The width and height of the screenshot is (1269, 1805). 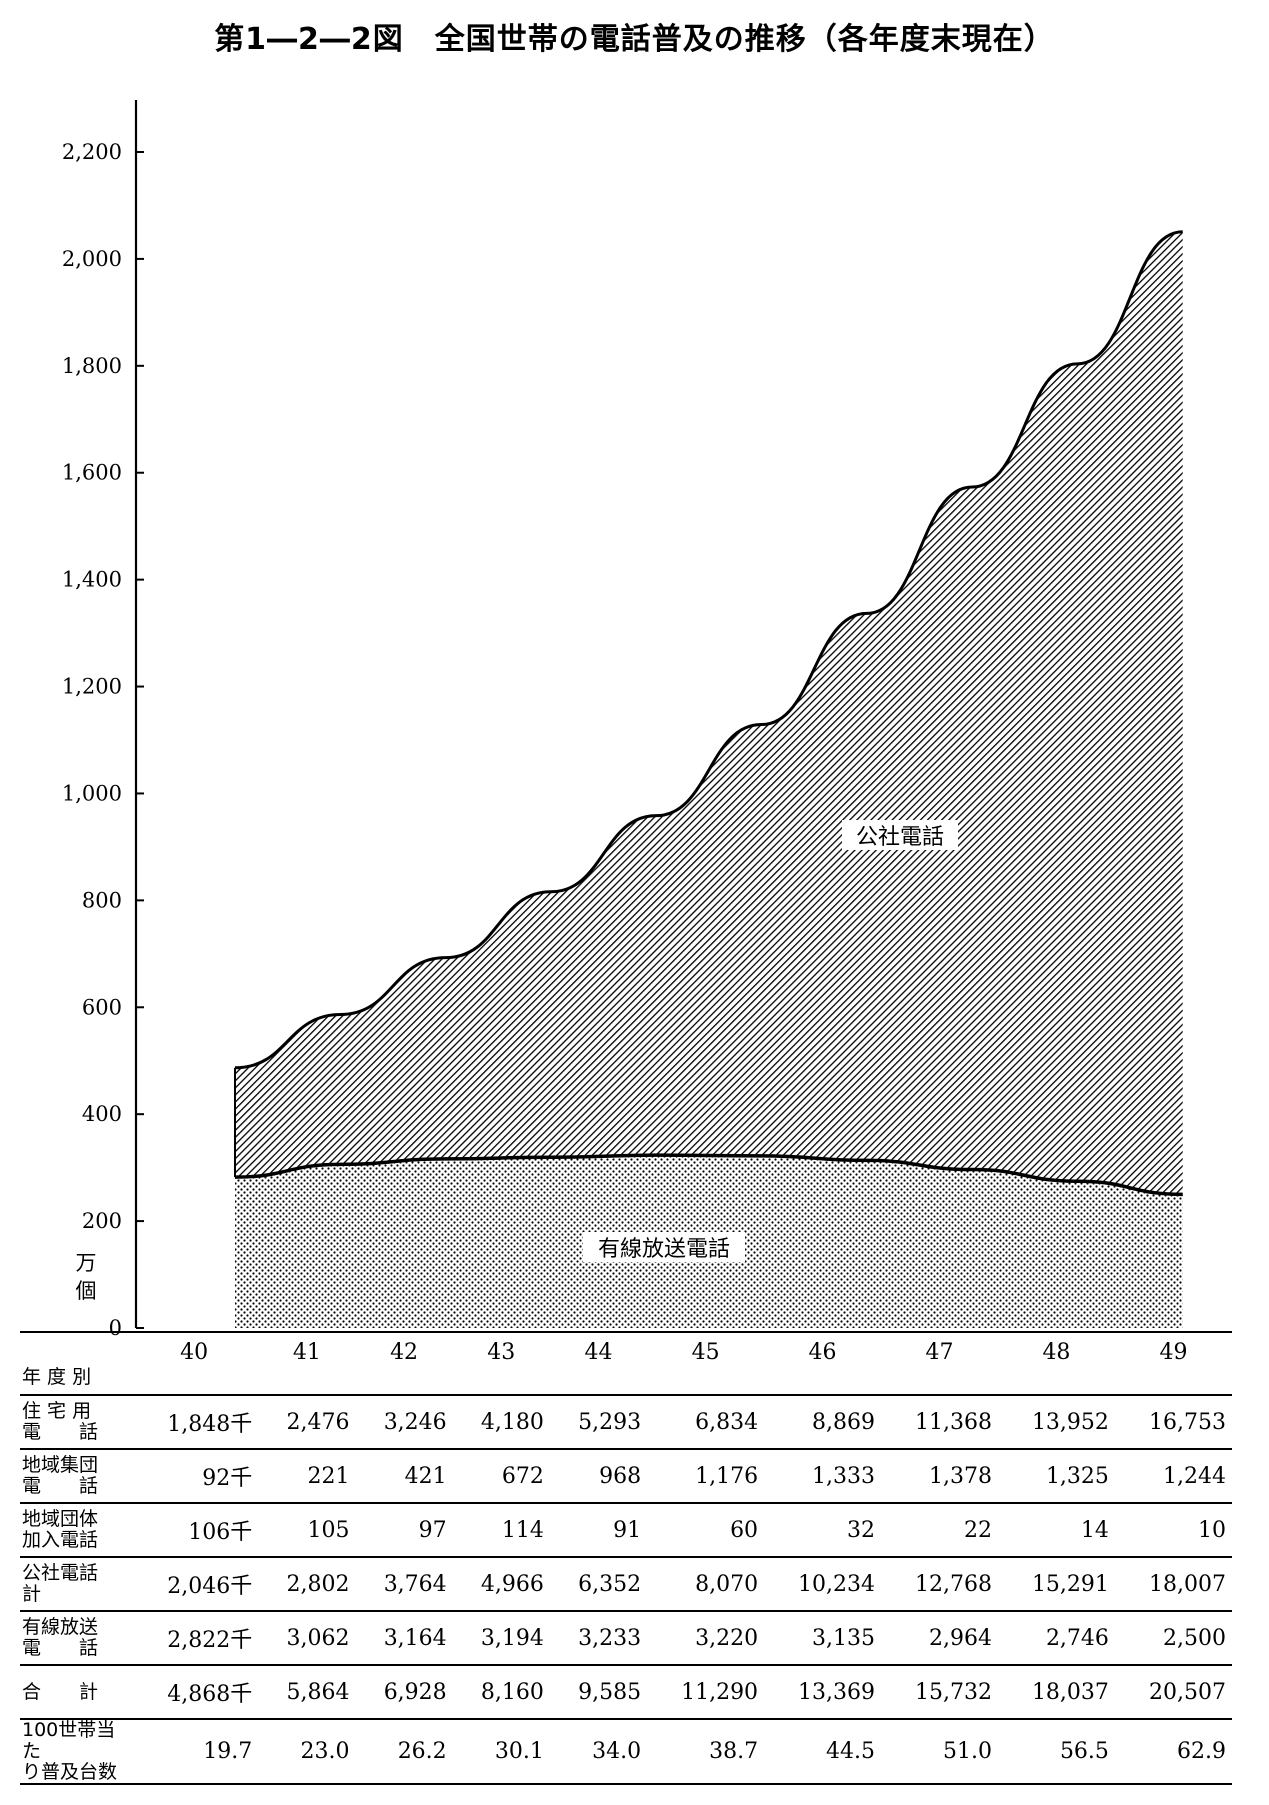 What do you see at coordinates (823, 1691) in the screenshot?
I see `table-cell: 13,369` at bounding box center [823, 1691].